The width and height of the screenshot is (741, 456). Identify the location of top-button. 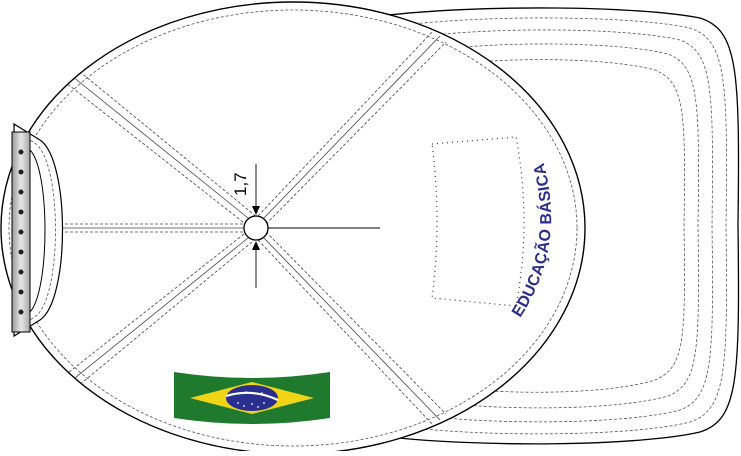
(256, 228).